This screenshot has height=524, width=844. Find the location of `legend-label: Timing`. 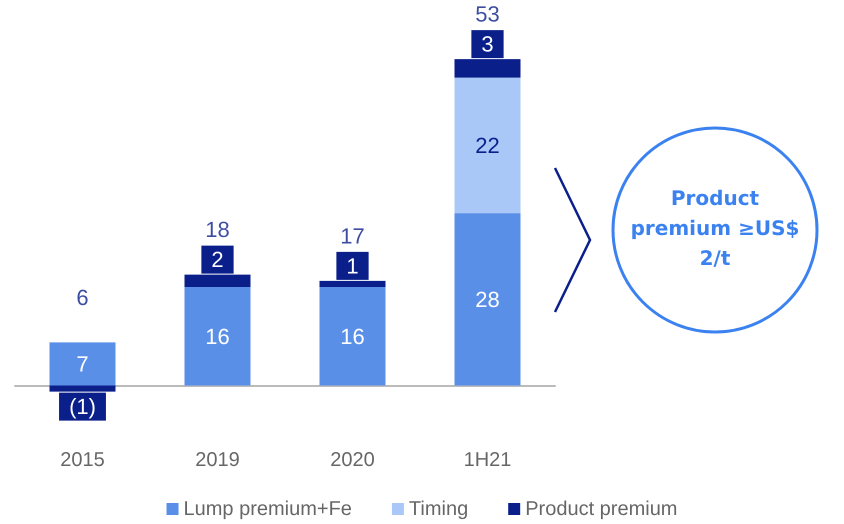

legend-label: Timing is located at coordinates (438, 509).